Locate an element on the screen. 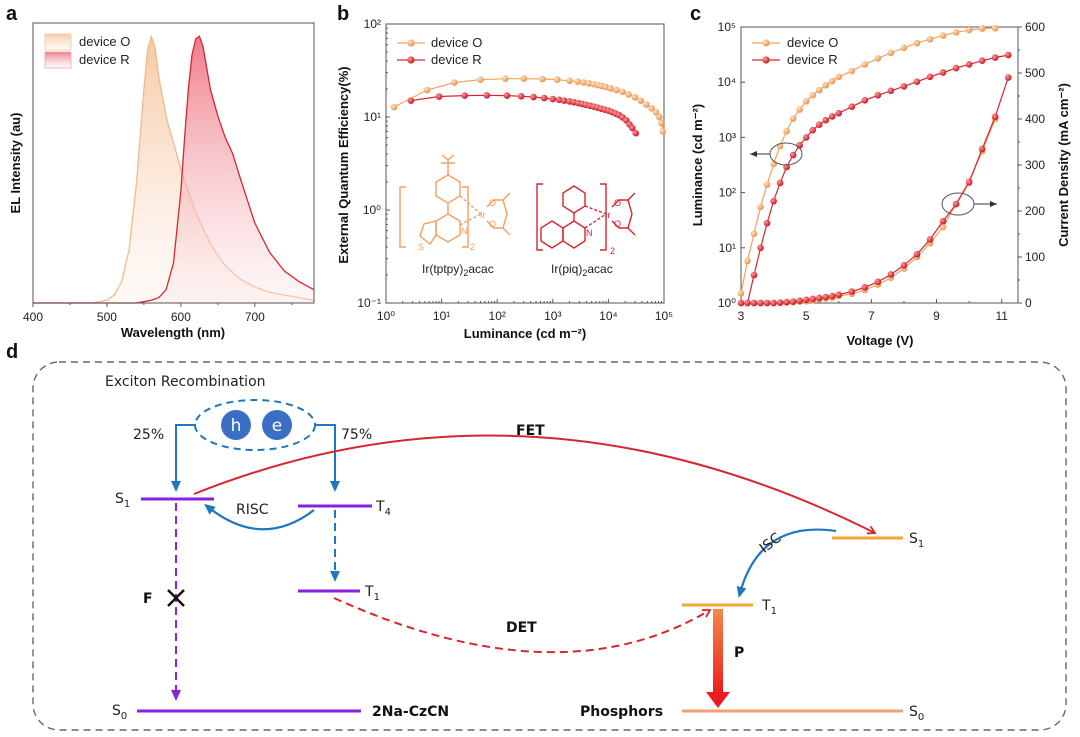  x-tick-label: 5 is located at coordinates (806, 316).